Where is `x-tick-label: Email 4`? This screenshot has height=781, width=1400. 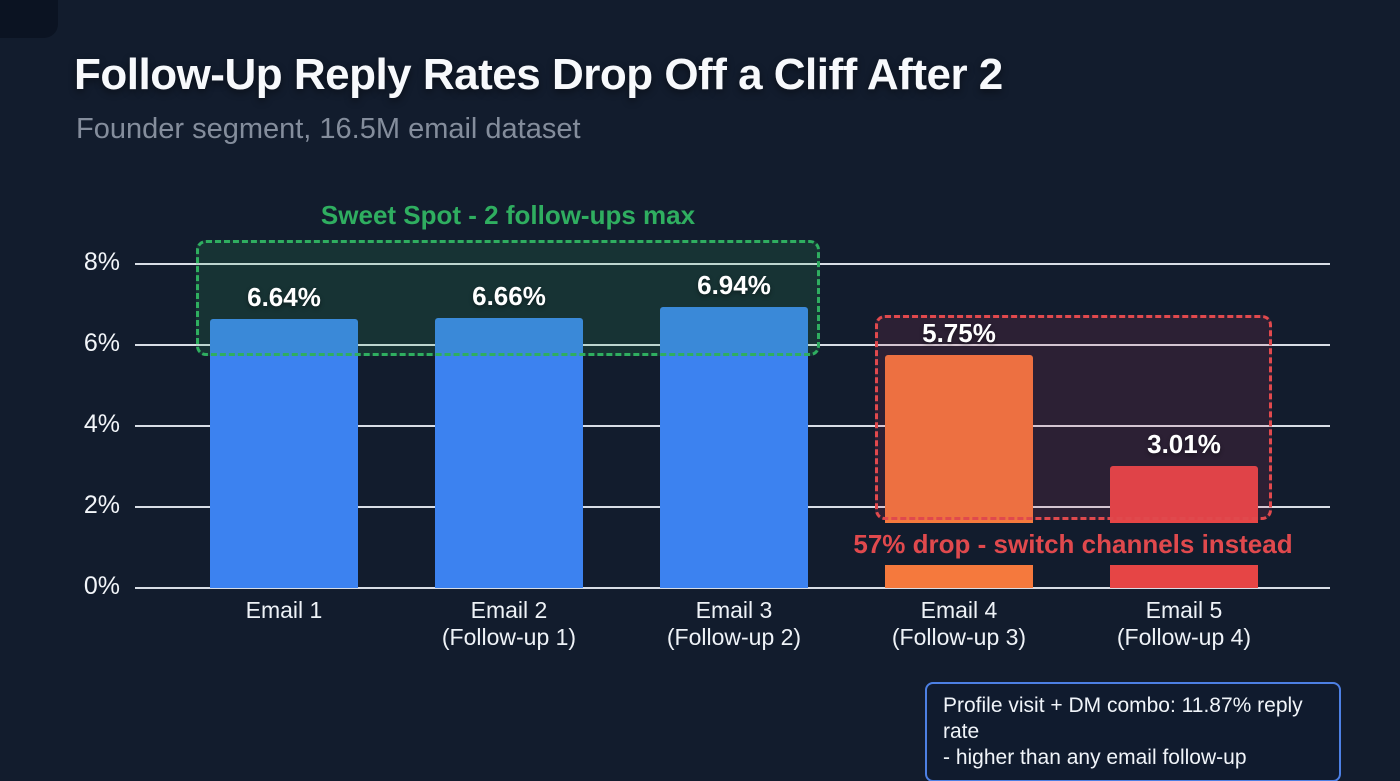
x-tick-label: Email 4 is located at coordinates (959, 610).